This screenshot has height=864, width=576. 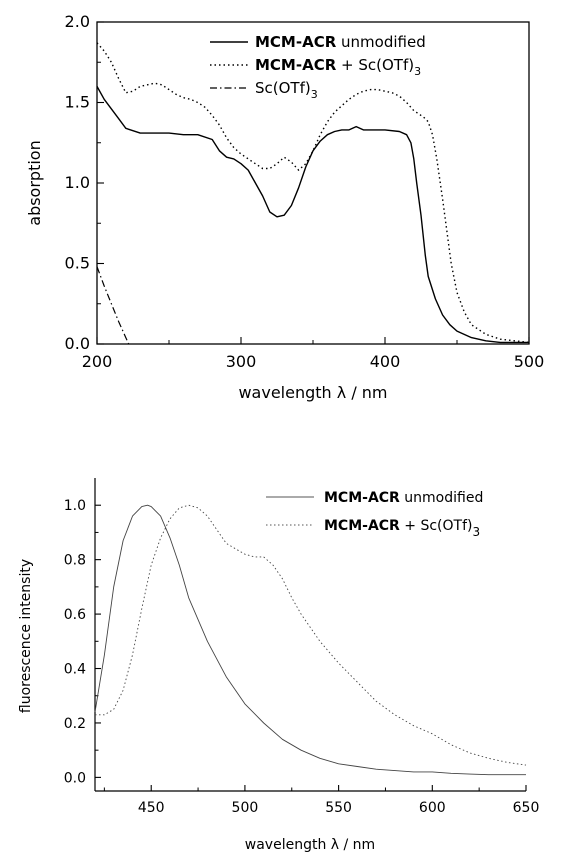 What do you see at coordinates (151, 808) in the screenshot?
I see `x-tick-label: 450` at bounding box center [151, 808].